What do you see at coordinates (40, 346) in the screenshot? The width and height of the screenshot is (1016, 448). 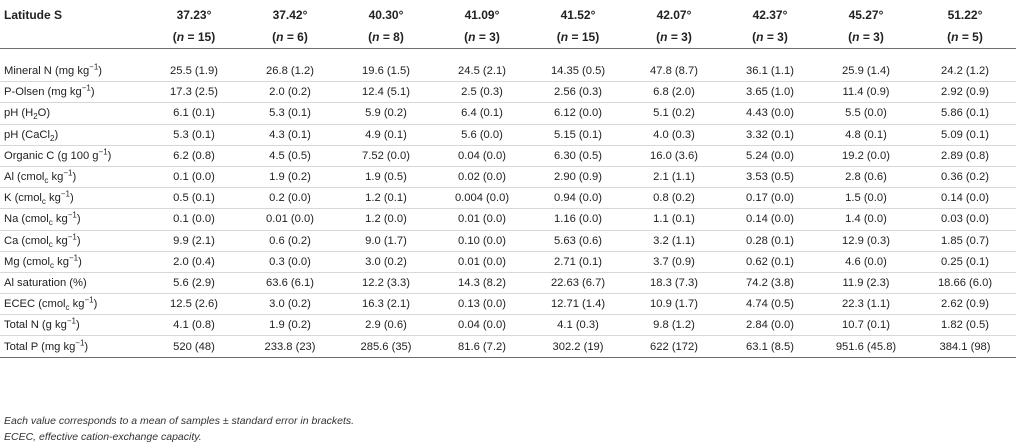 I see `label-text: Total P (mg kg` at bounding box center [40, 346].